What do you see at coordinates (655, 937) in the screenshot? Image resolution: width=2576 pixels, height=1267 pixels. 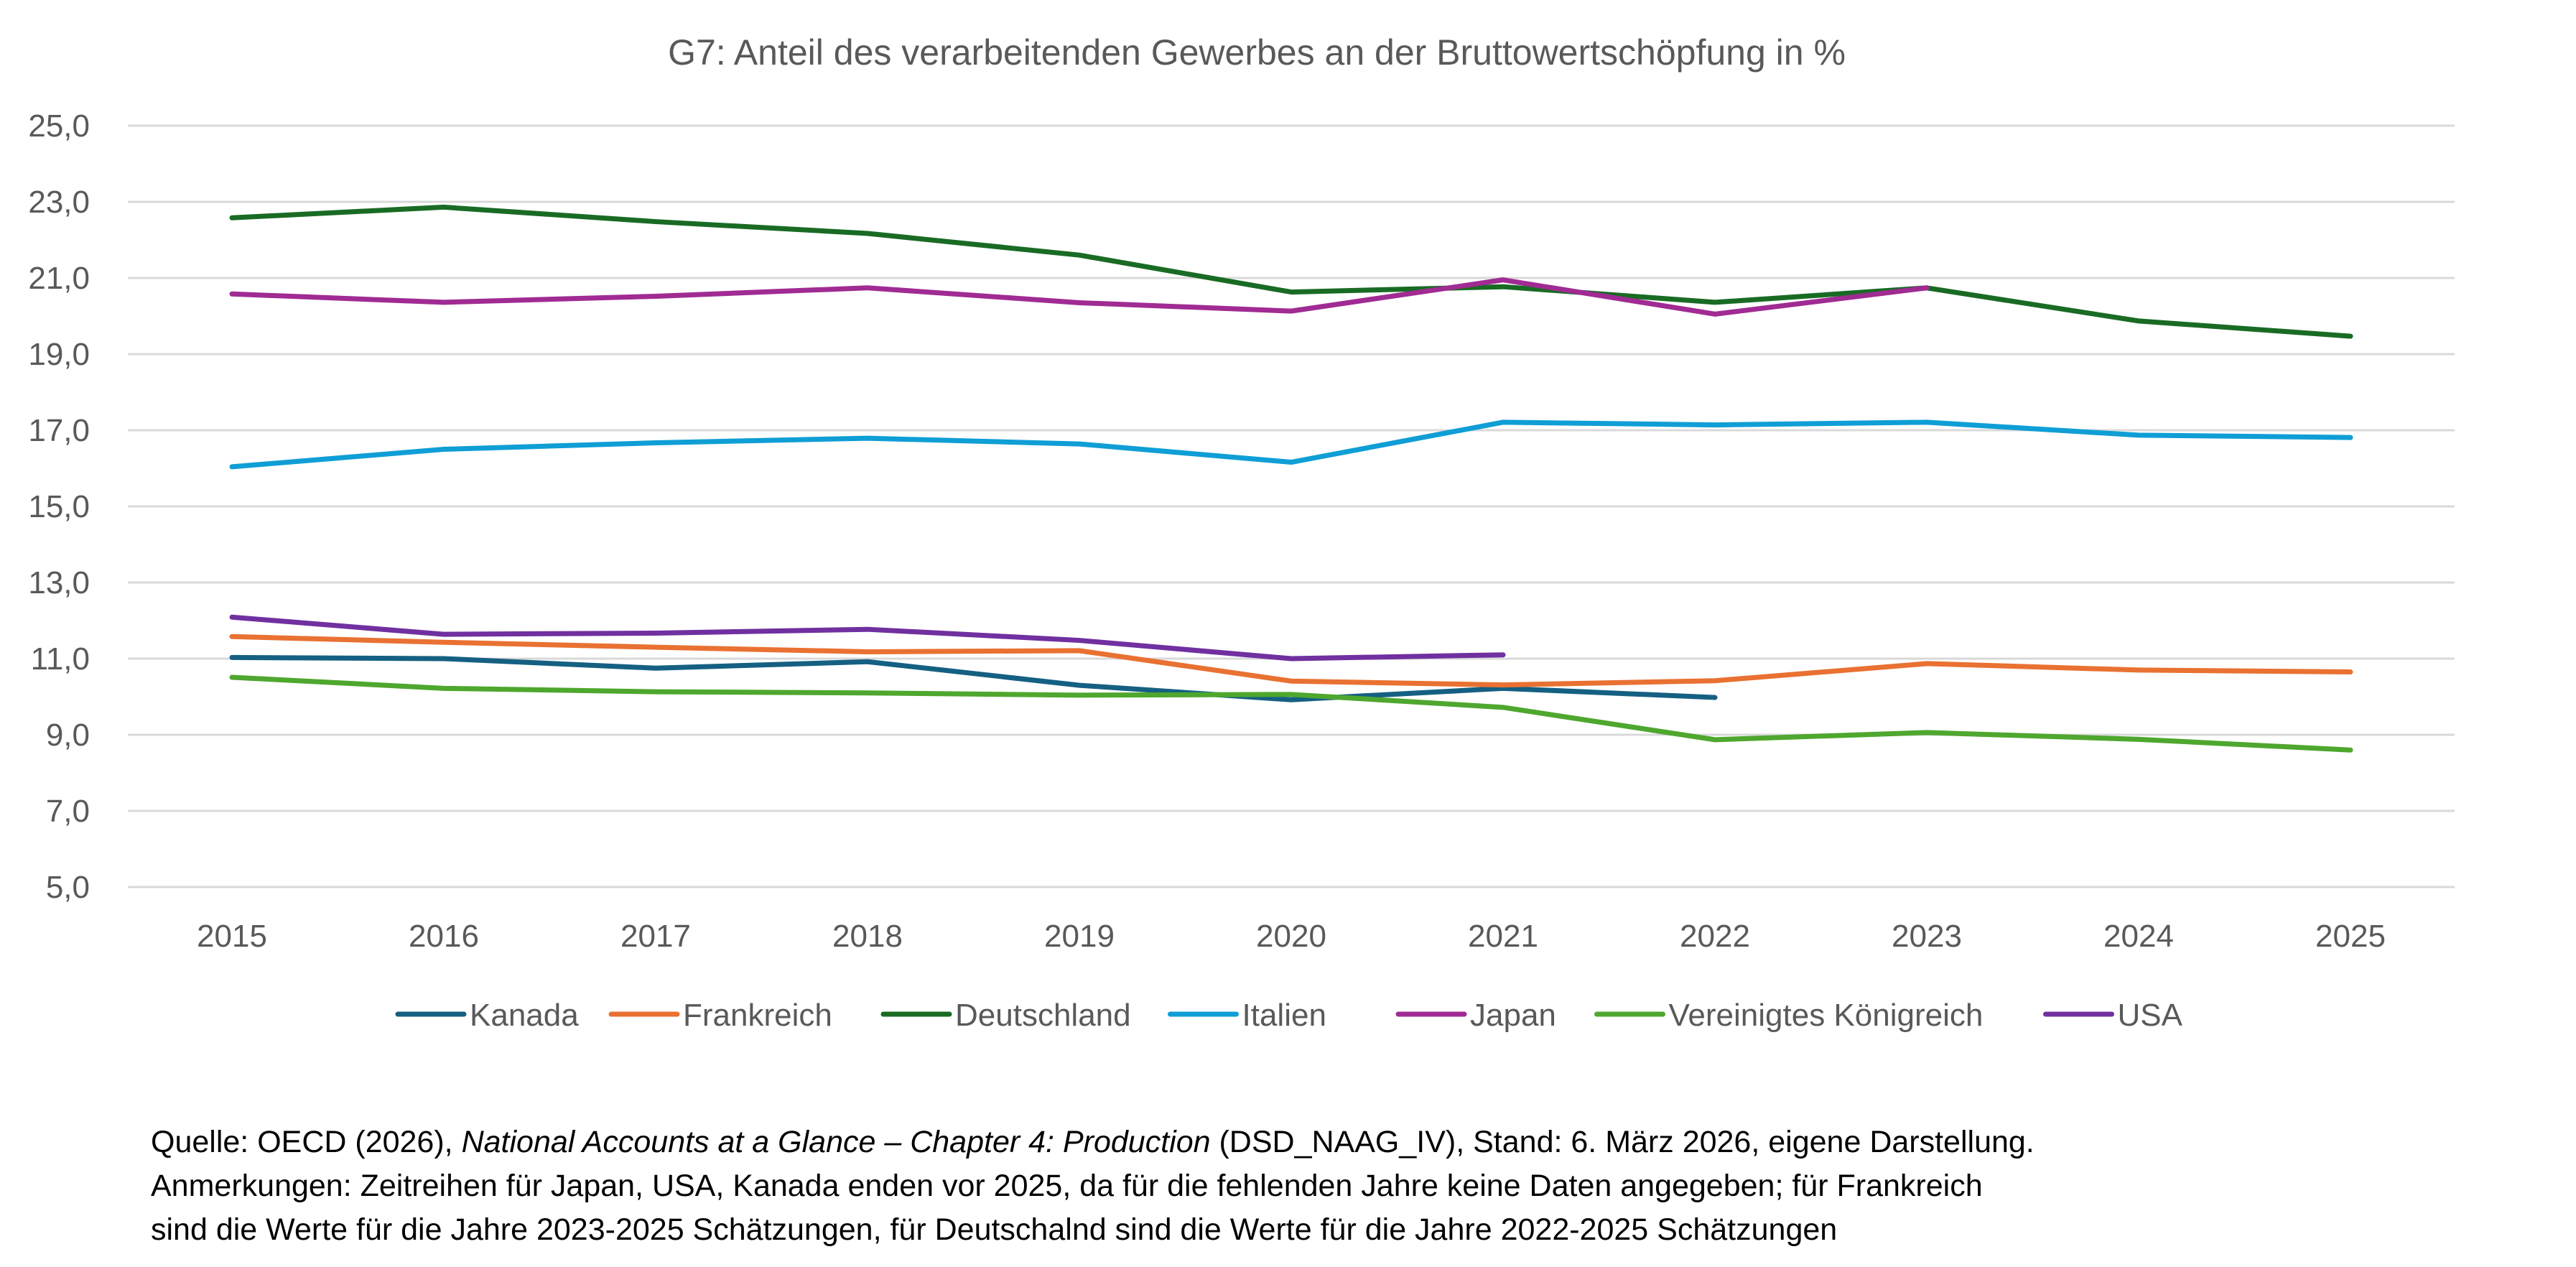 I see `x-tick-label: 2017` at bounding box center [655, 937].